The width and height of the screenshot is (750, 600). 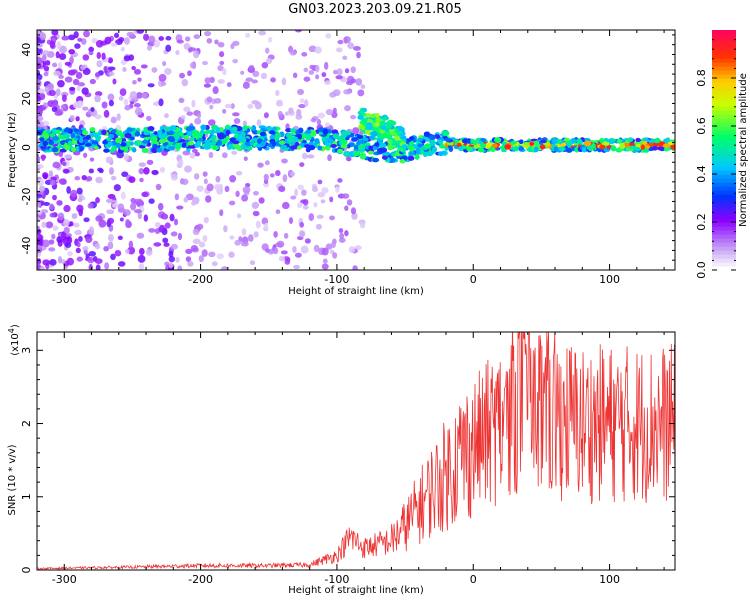 What do you see at coordinates (64, 279) in the screenshot?
I see `x-tick-label: -300` at bounding box center [64, 279].